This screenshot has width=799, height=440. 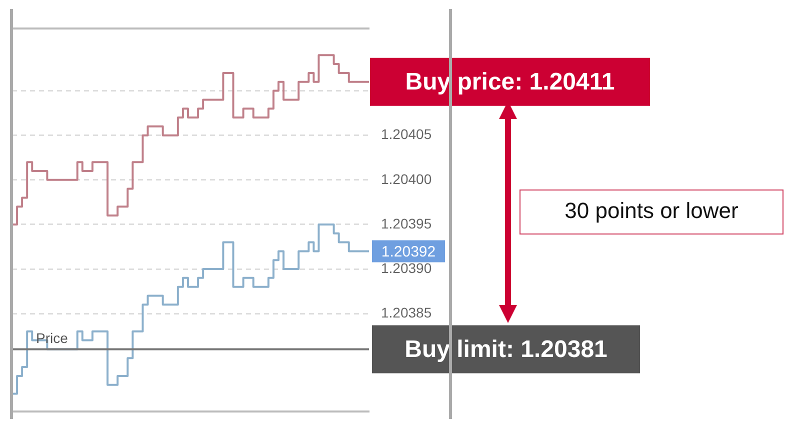 What do you see at coordinates (651, 211) in the screenshot?
I see `text: 30 points or lower` at bounding box center [651, 211].